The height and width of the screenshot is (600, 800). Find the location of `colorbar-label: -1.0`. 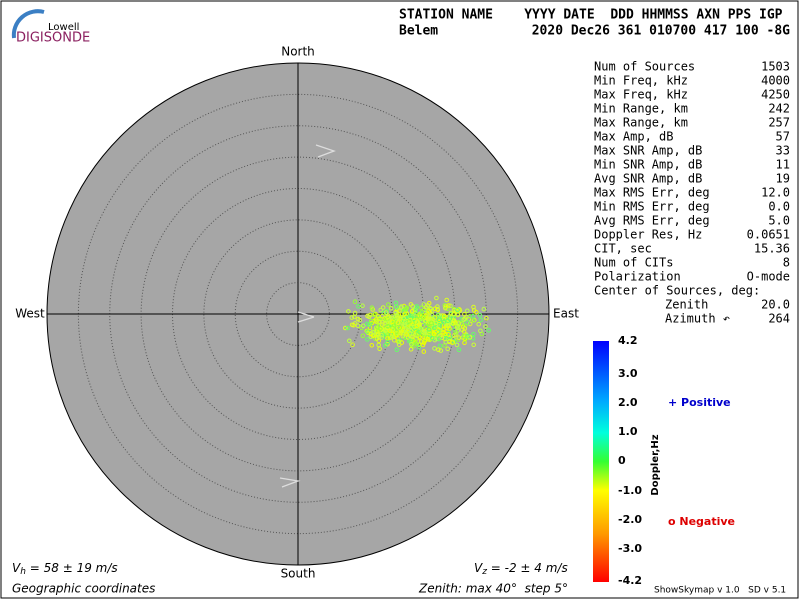

colorbar-label: -1.0 is located at coordinates (630, 490).